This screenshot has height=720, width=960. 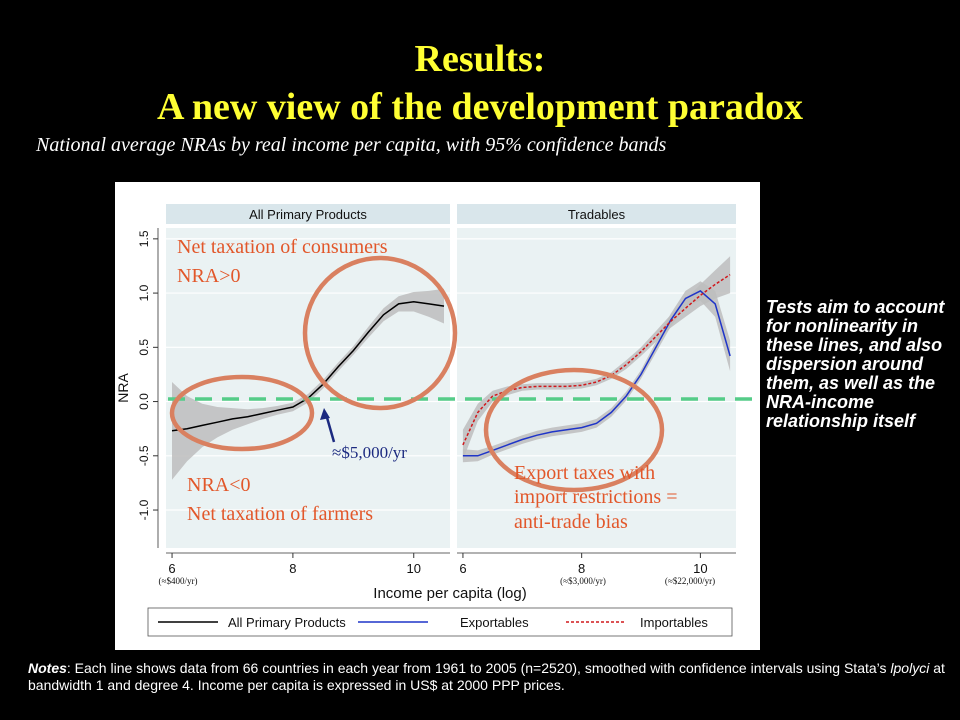 I want to click on consumers-circle, so click(x=380, y=333).